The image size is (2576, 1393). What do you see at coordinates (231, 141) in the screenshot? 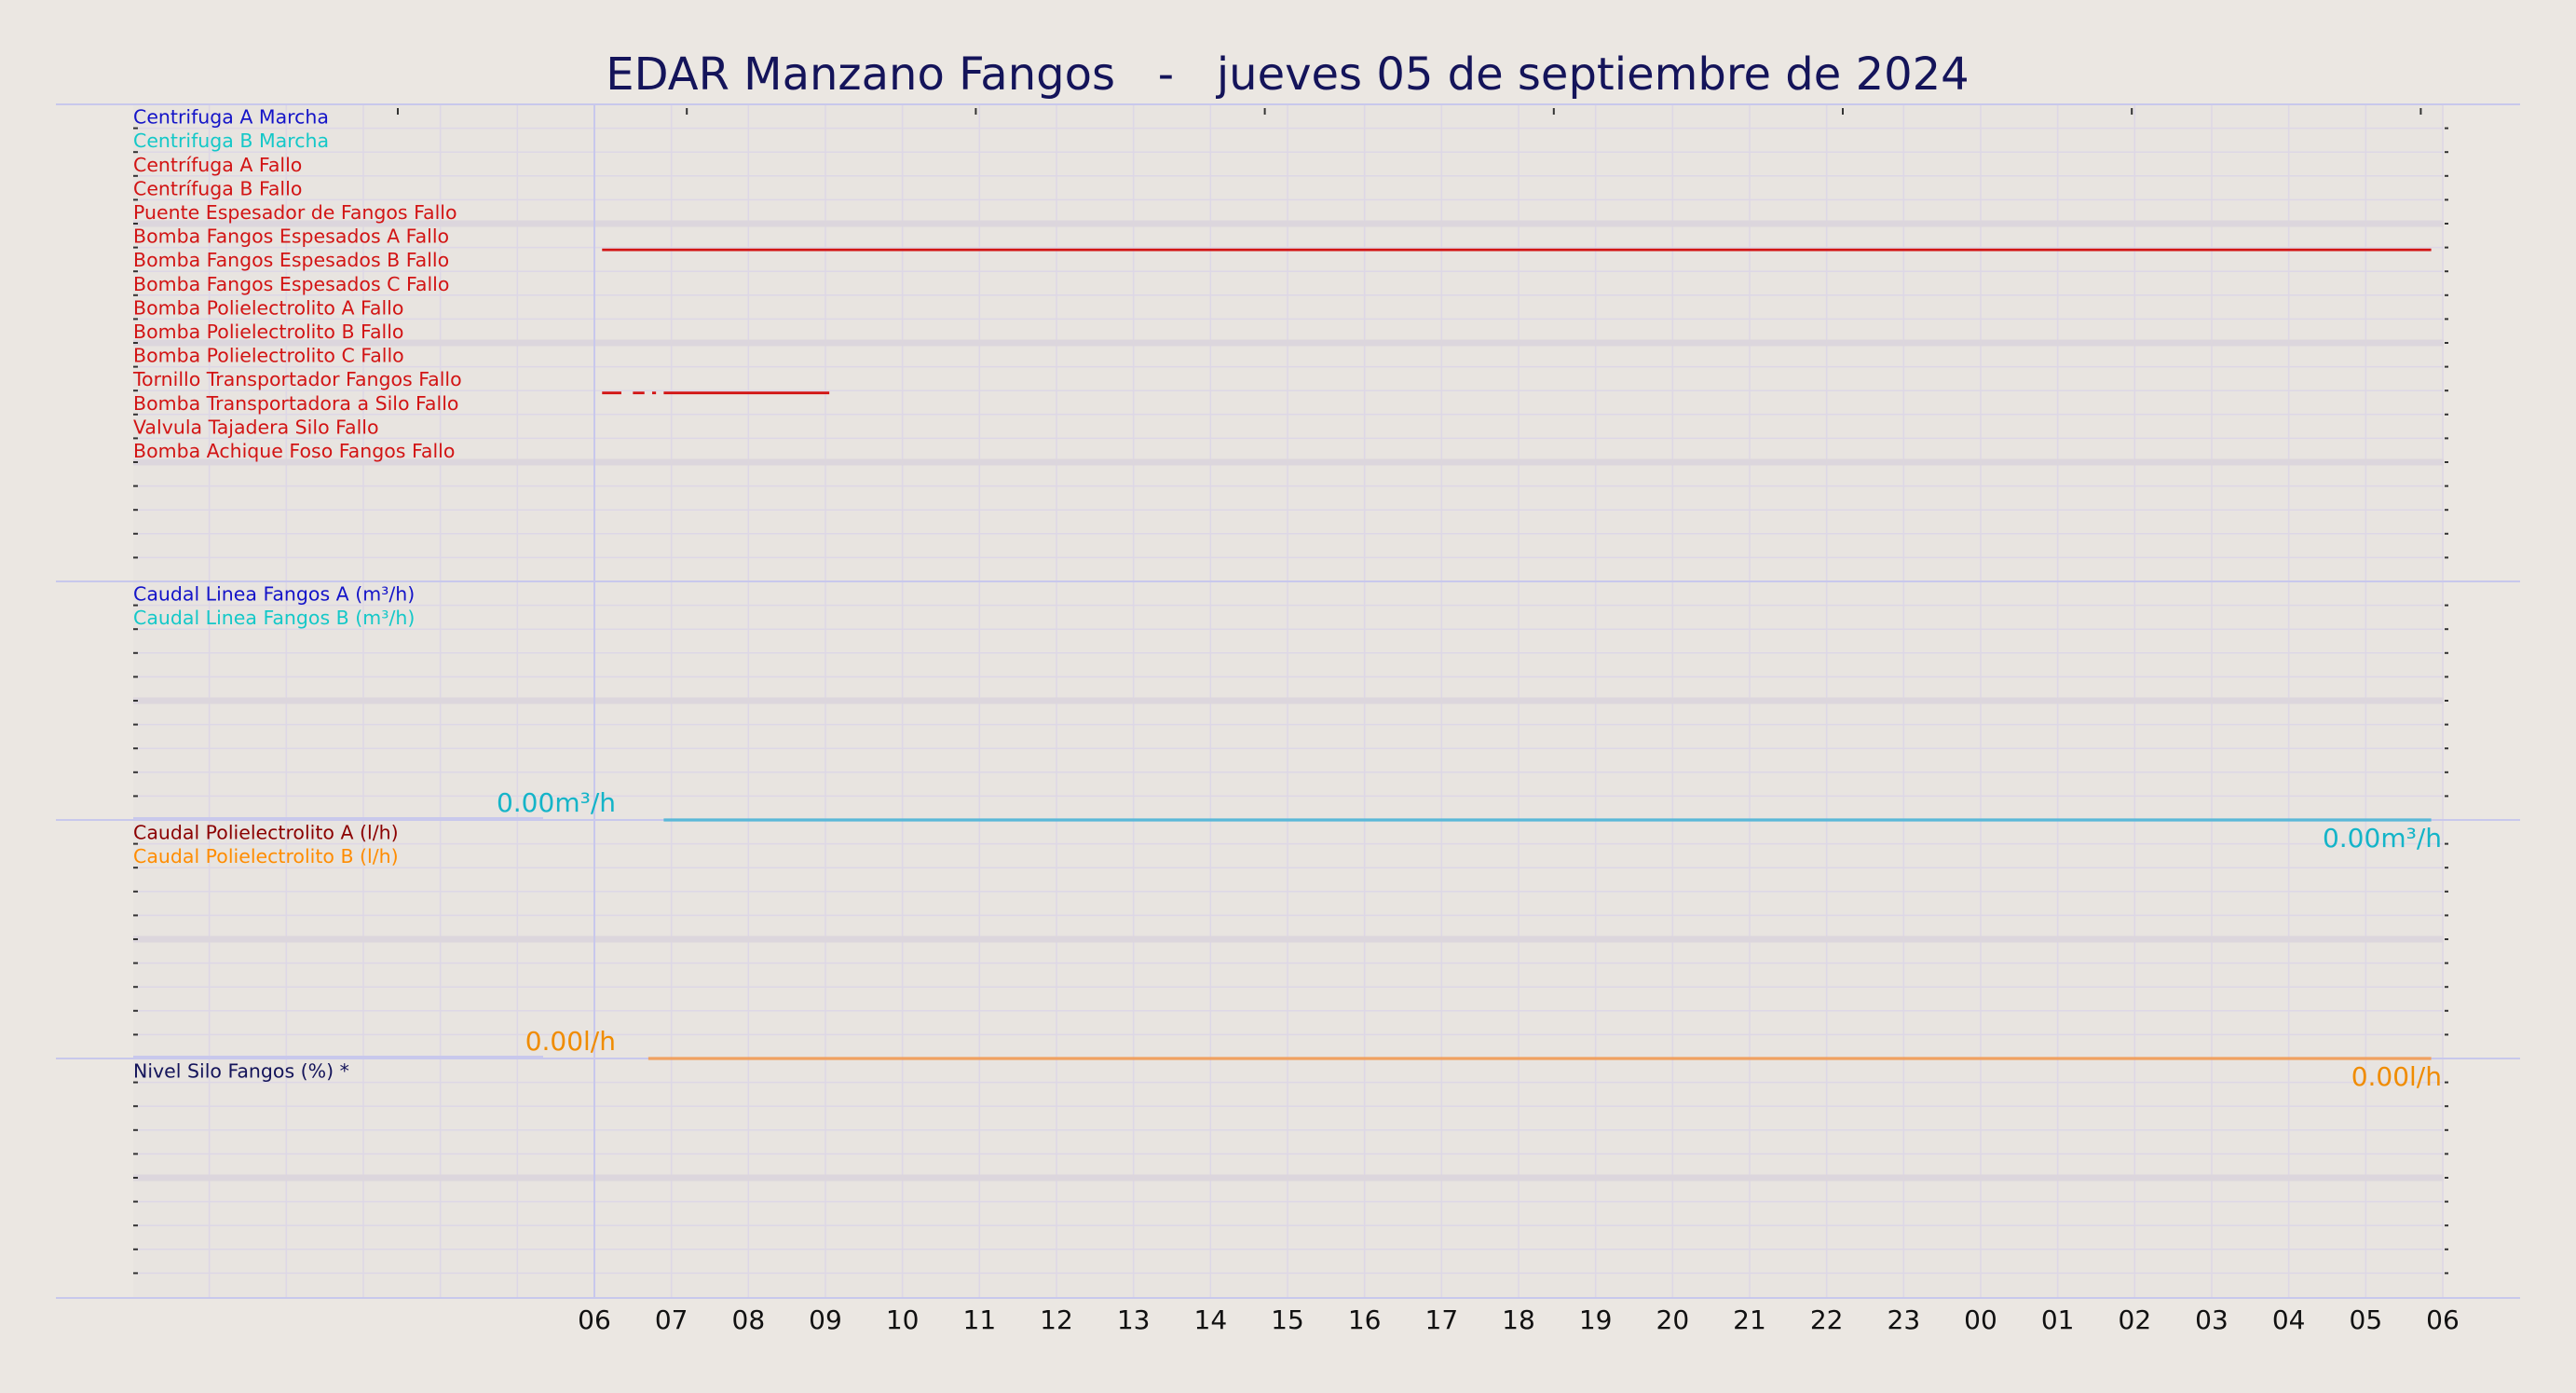
I see `legend-entry: Centrifuga B Marcha` at bounding box center [231, 141].